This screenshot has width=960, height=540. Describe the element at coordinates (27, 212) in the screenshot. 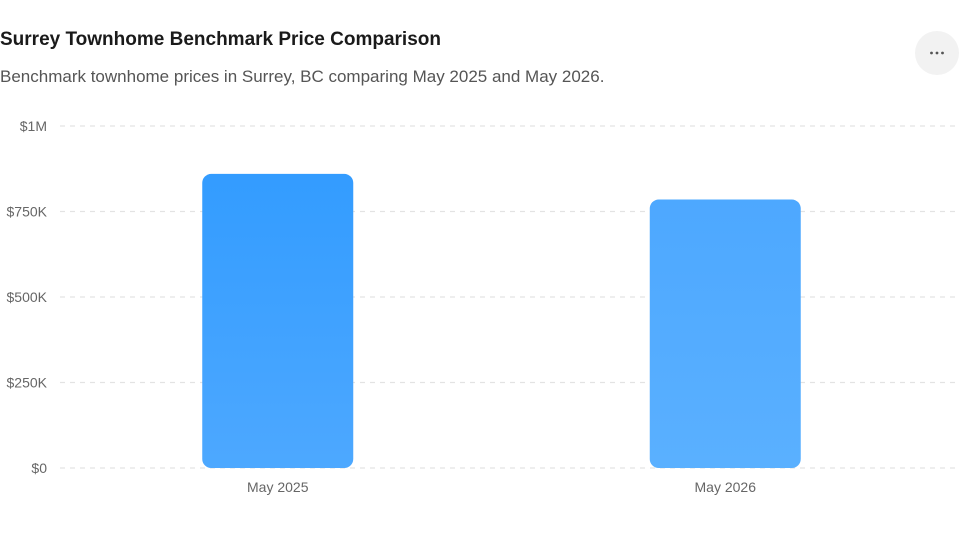

I see `y-tick-label: $750K` at that location.